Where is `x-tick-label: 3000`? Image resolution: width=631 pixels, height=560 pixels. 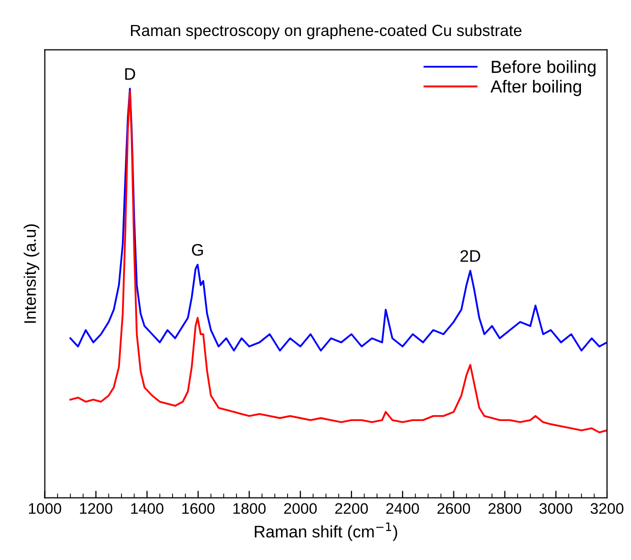
x-tick-label: 3000 is located at coordinates (556, 508).